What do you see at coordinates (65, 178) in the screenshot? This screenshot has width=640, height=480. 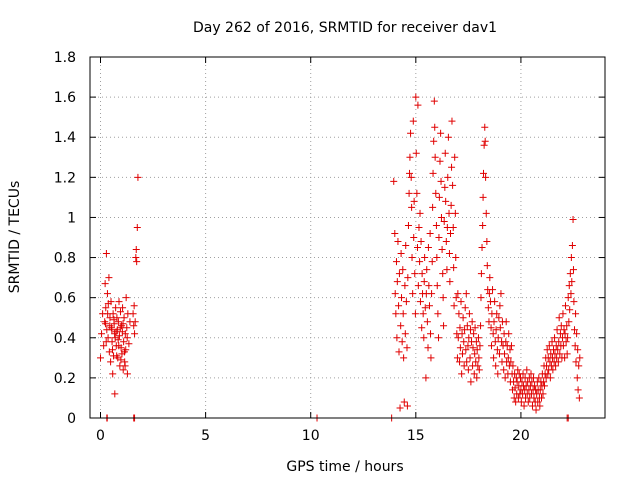 I see `y-tick-label: 1.2` at bounding box center [65, 178].